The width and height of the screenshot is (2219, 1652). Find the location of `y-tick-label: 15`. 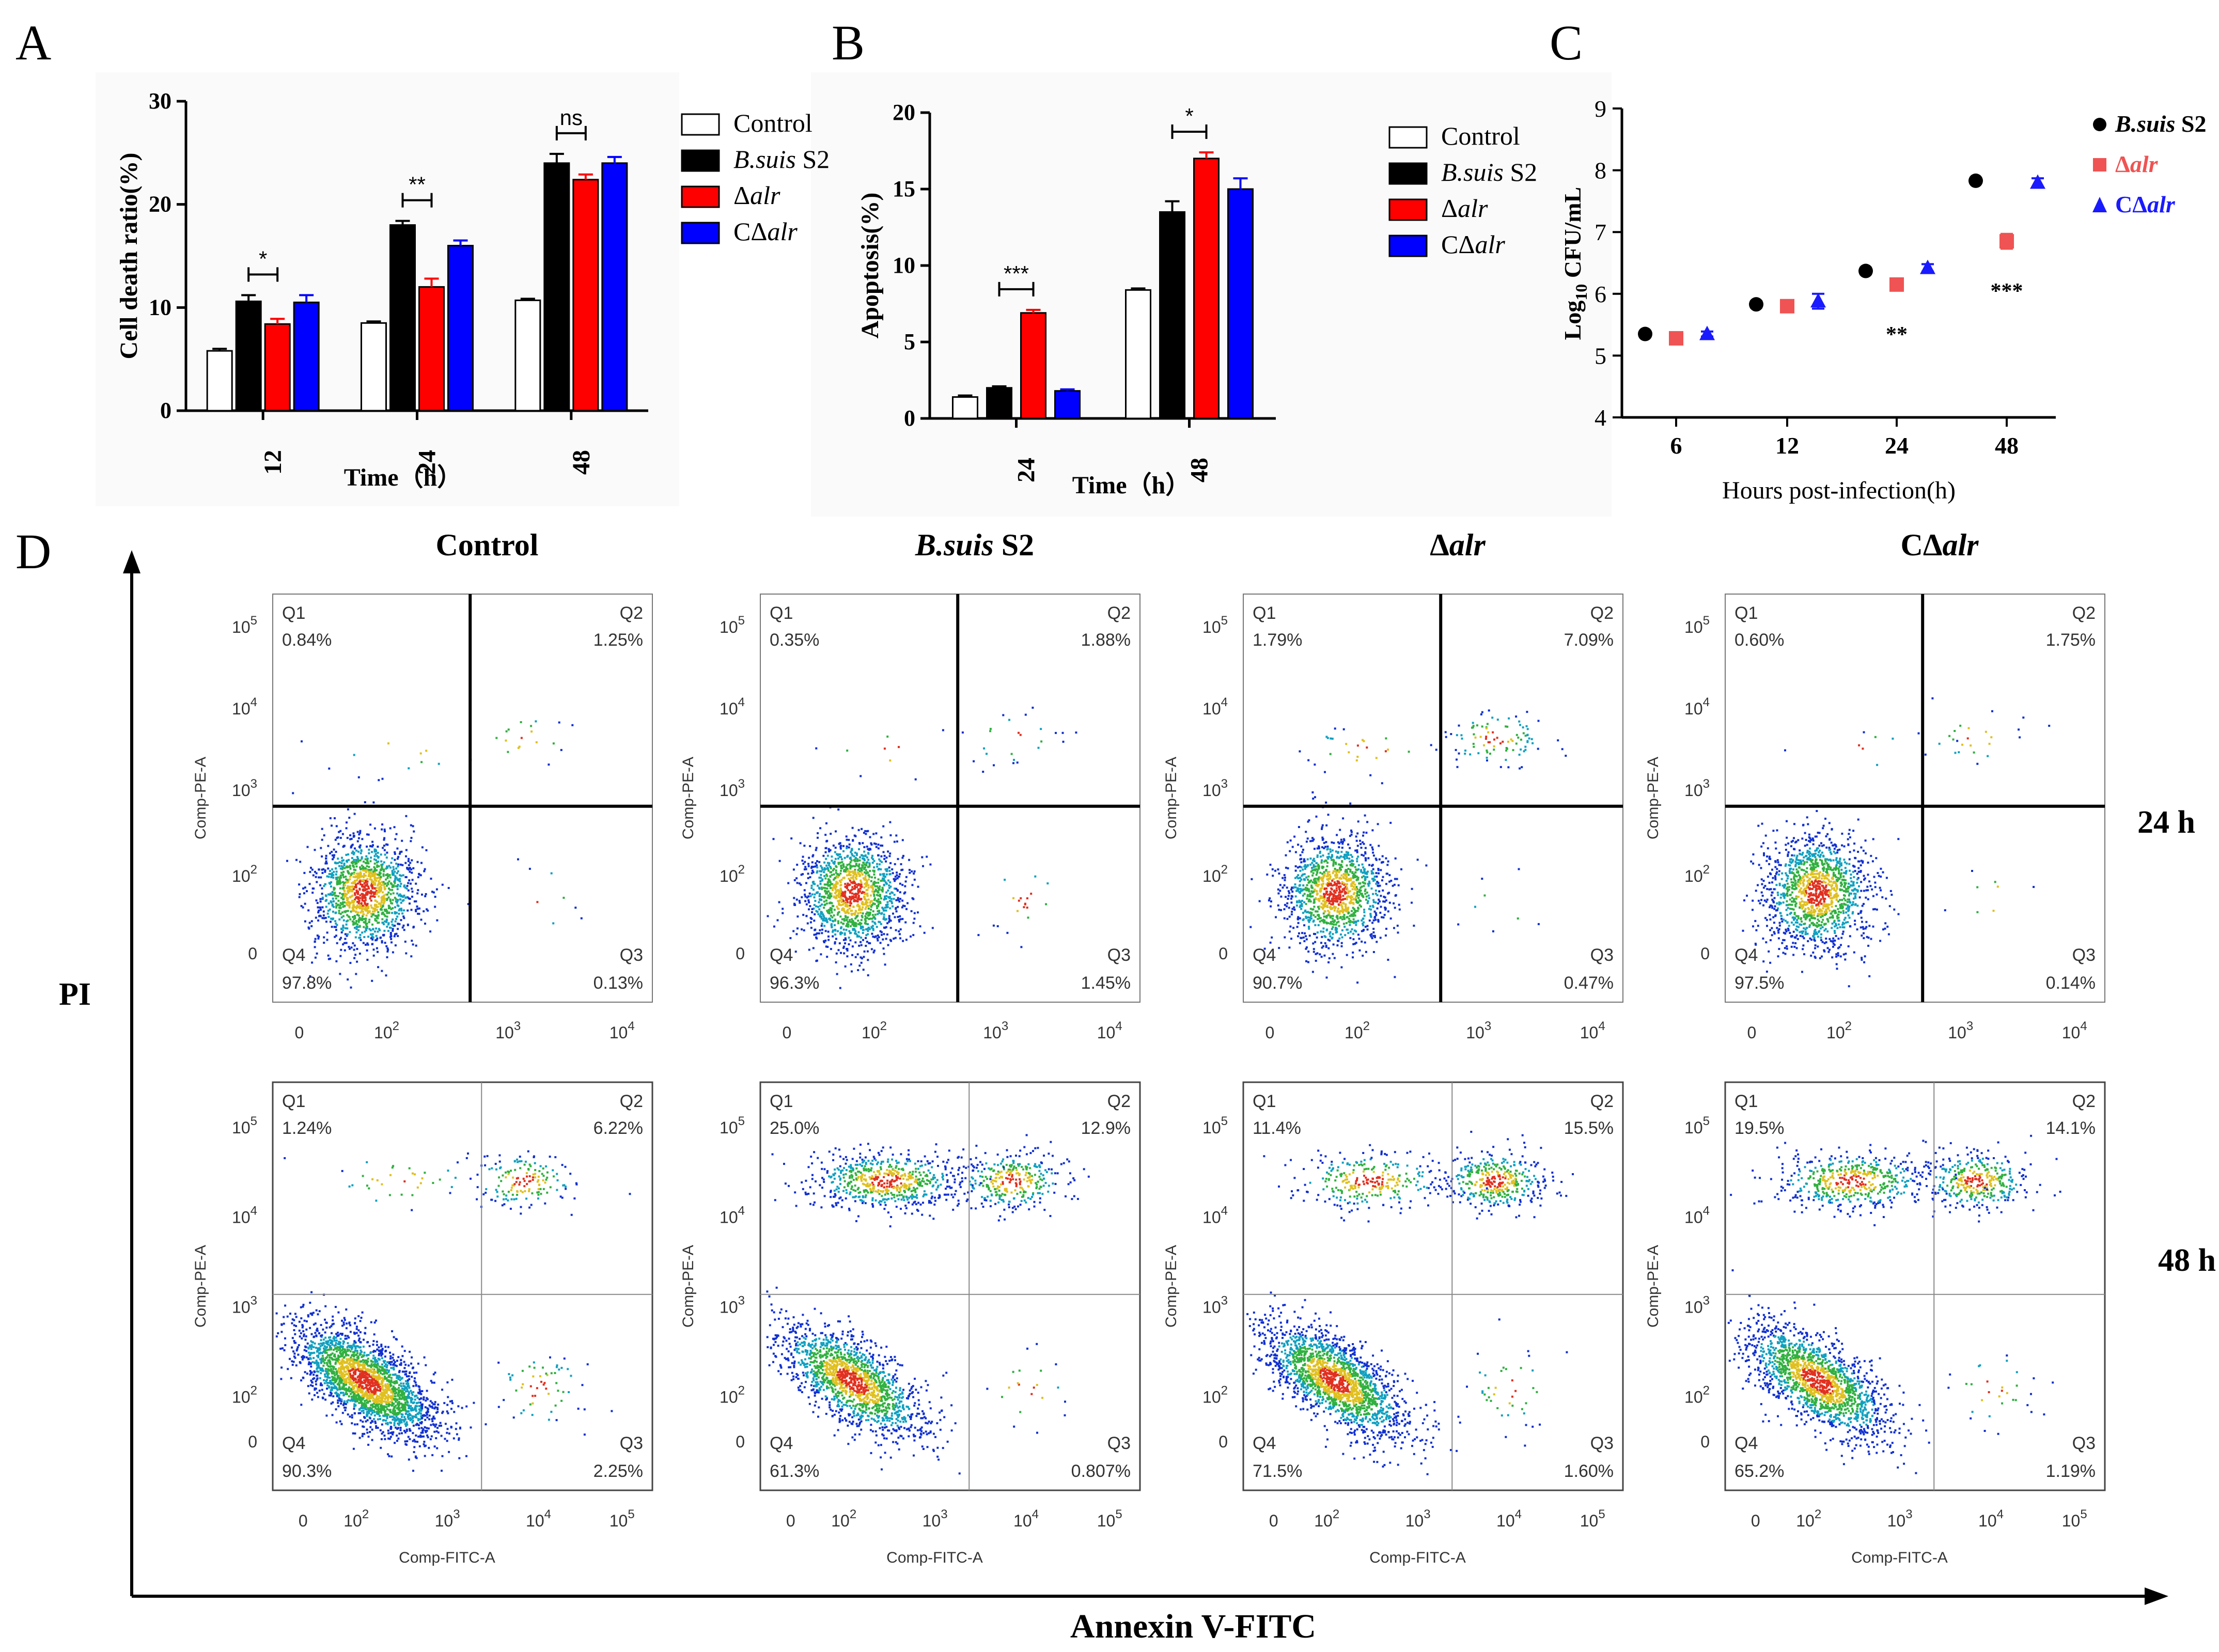

y-tick-label: 15 is located at coordinates (904, 188).